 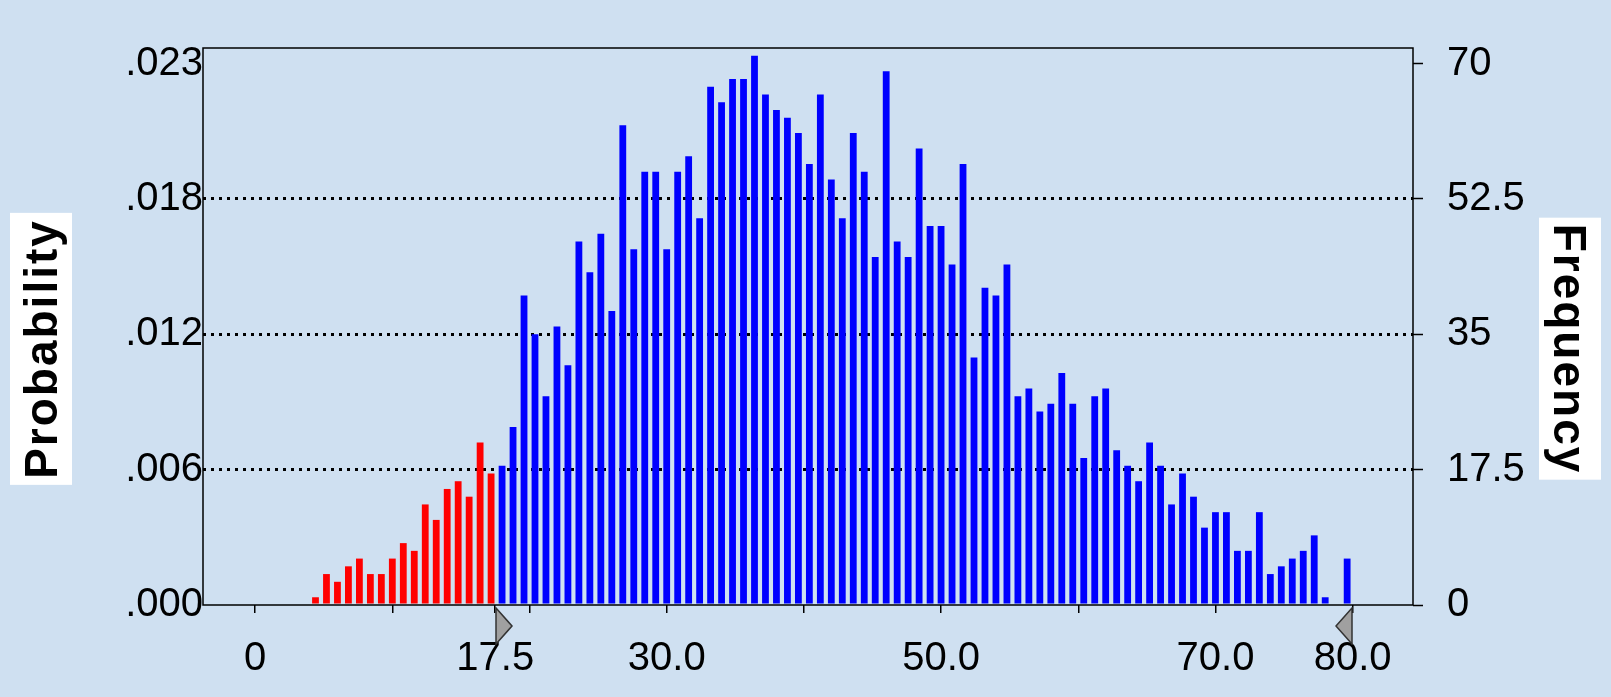 I want to click on y-axis-title: Probability, so click(x=41, y=348).